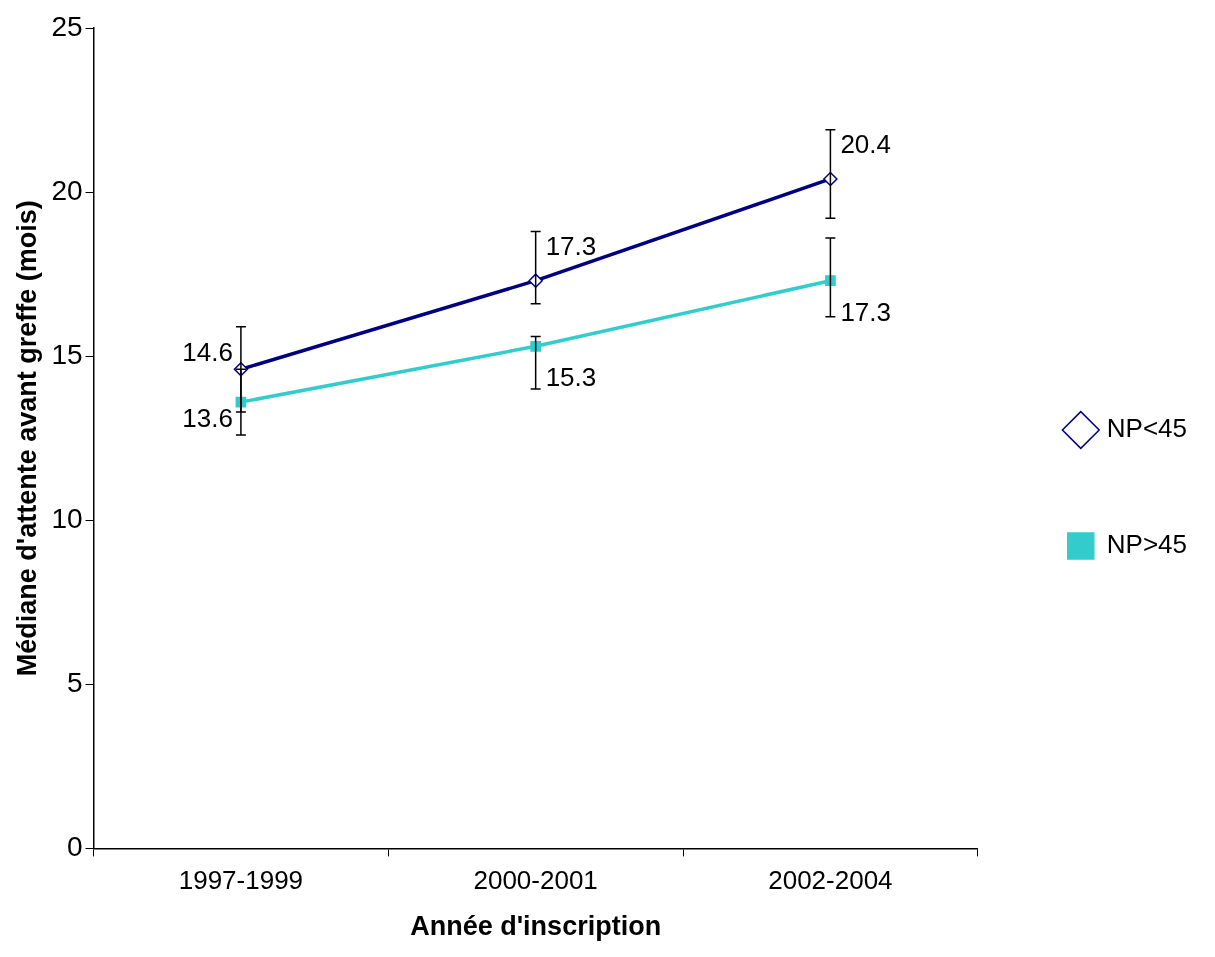  Describe the element at coordinates (207, 352) in the screenshot. I see `data-label: 14.6` at that location.